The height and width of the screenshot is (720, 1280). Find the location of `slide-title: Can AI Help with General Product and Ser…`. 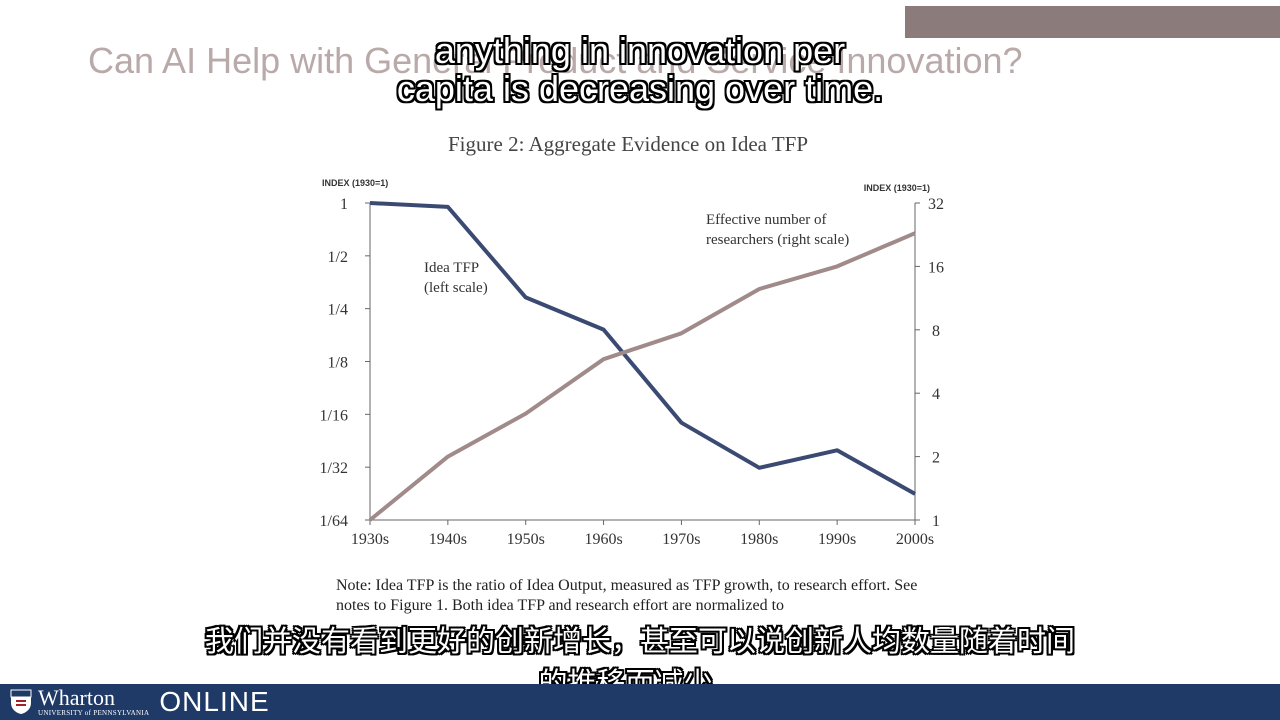

slide-title: Can AI Help with General Product and Ser… is located at coordinates (555, 60).